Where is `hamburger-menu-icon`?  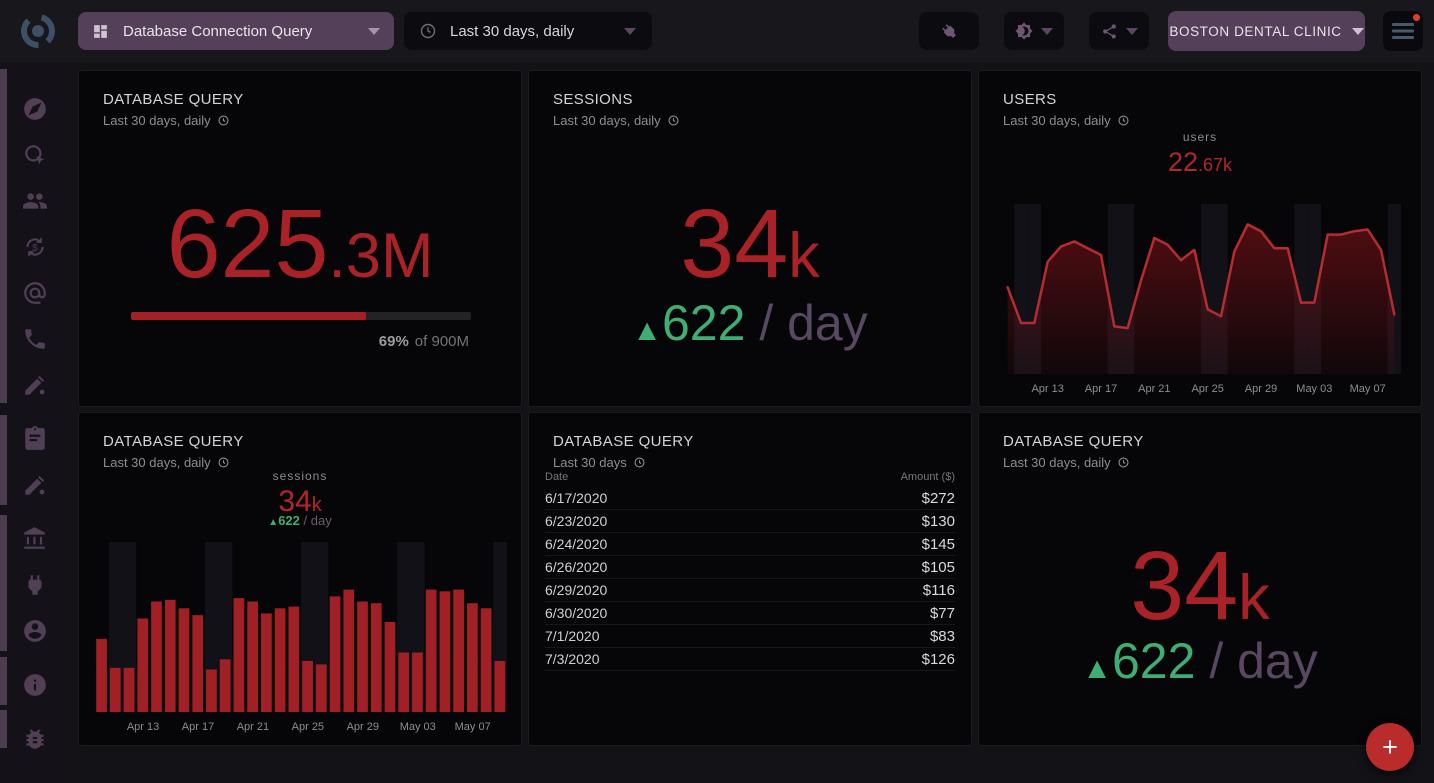 hamburger-menu-icon is located at coordinates (1403, 31).